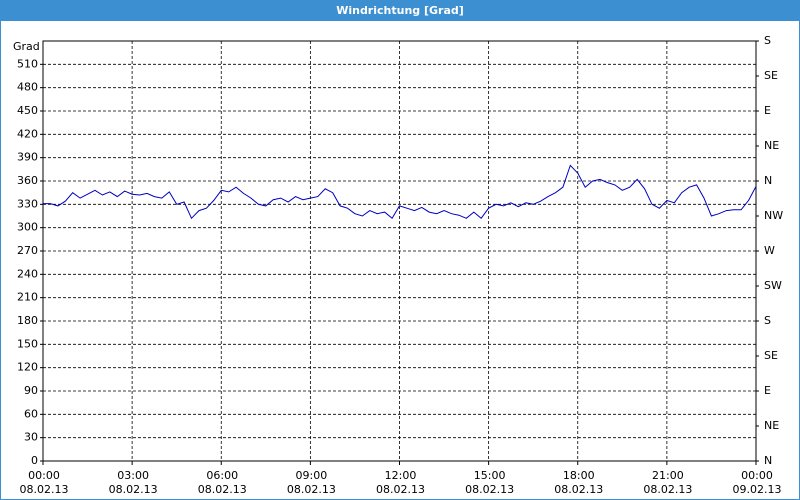 This screenshot has width=800, height=500. I want to click on y-tick-label: 180, so click(27, 320).